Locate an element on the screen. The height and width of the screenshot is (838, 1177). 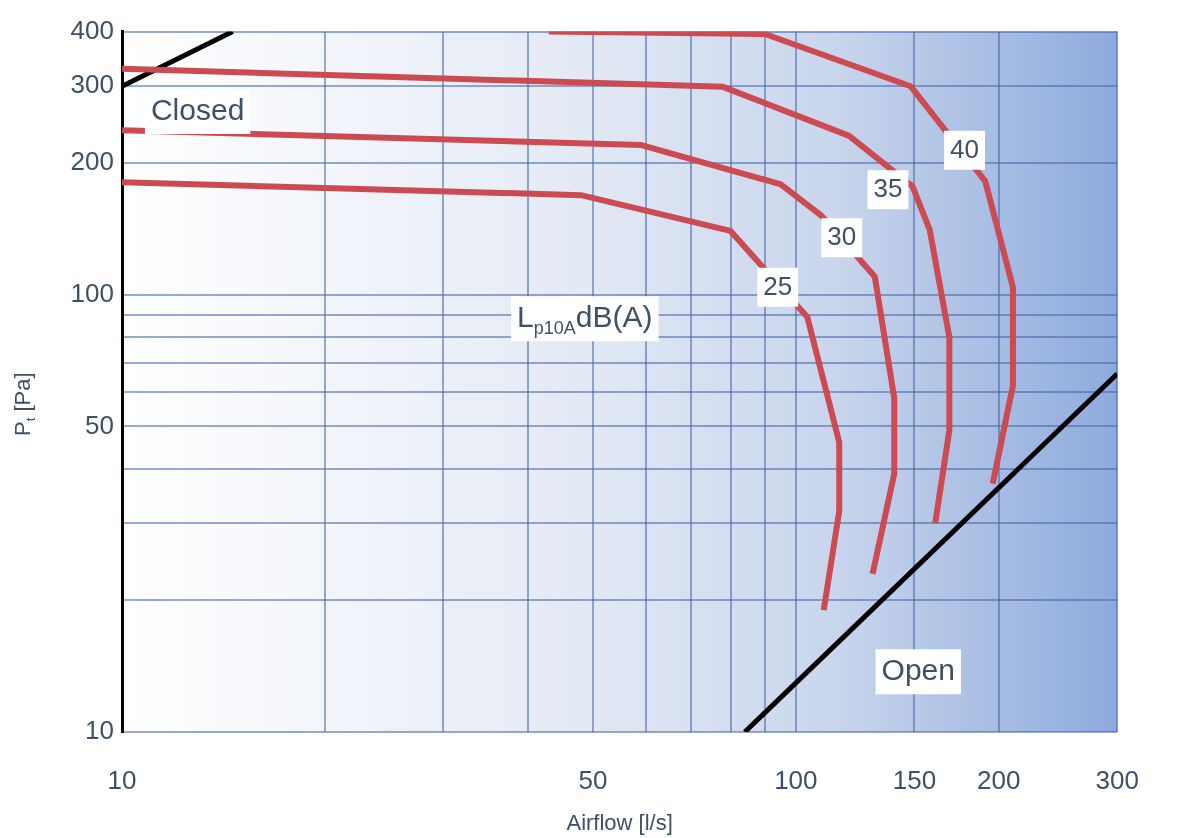
x-tick-label: 10 is located at coordinates (122, 779).